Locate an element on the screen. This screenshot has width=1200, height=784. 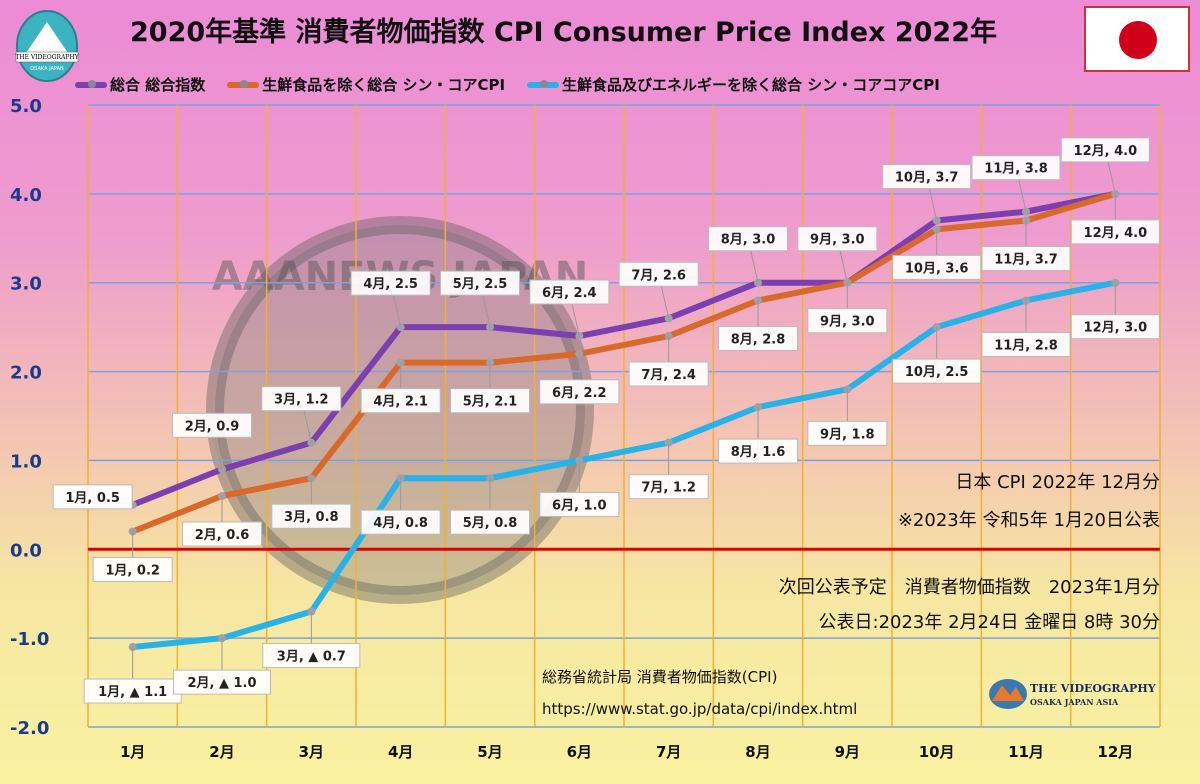
data-label: 7月, 2.6 is located at coordinates (658, 275).